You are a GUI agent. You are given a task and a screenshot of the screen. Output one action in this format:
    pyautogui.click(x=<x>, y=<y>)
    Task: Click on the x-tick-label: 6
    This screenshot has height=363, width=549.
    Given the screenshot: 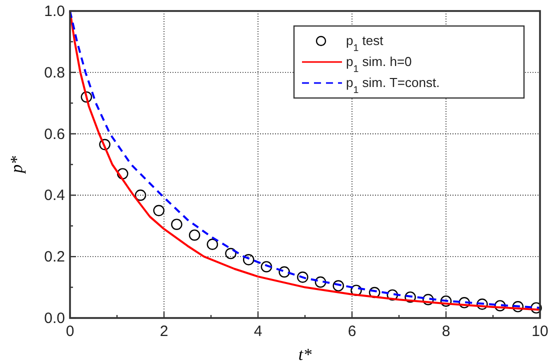 What is the action you would take?
    pyautogui.click(x=352, y=331)
    